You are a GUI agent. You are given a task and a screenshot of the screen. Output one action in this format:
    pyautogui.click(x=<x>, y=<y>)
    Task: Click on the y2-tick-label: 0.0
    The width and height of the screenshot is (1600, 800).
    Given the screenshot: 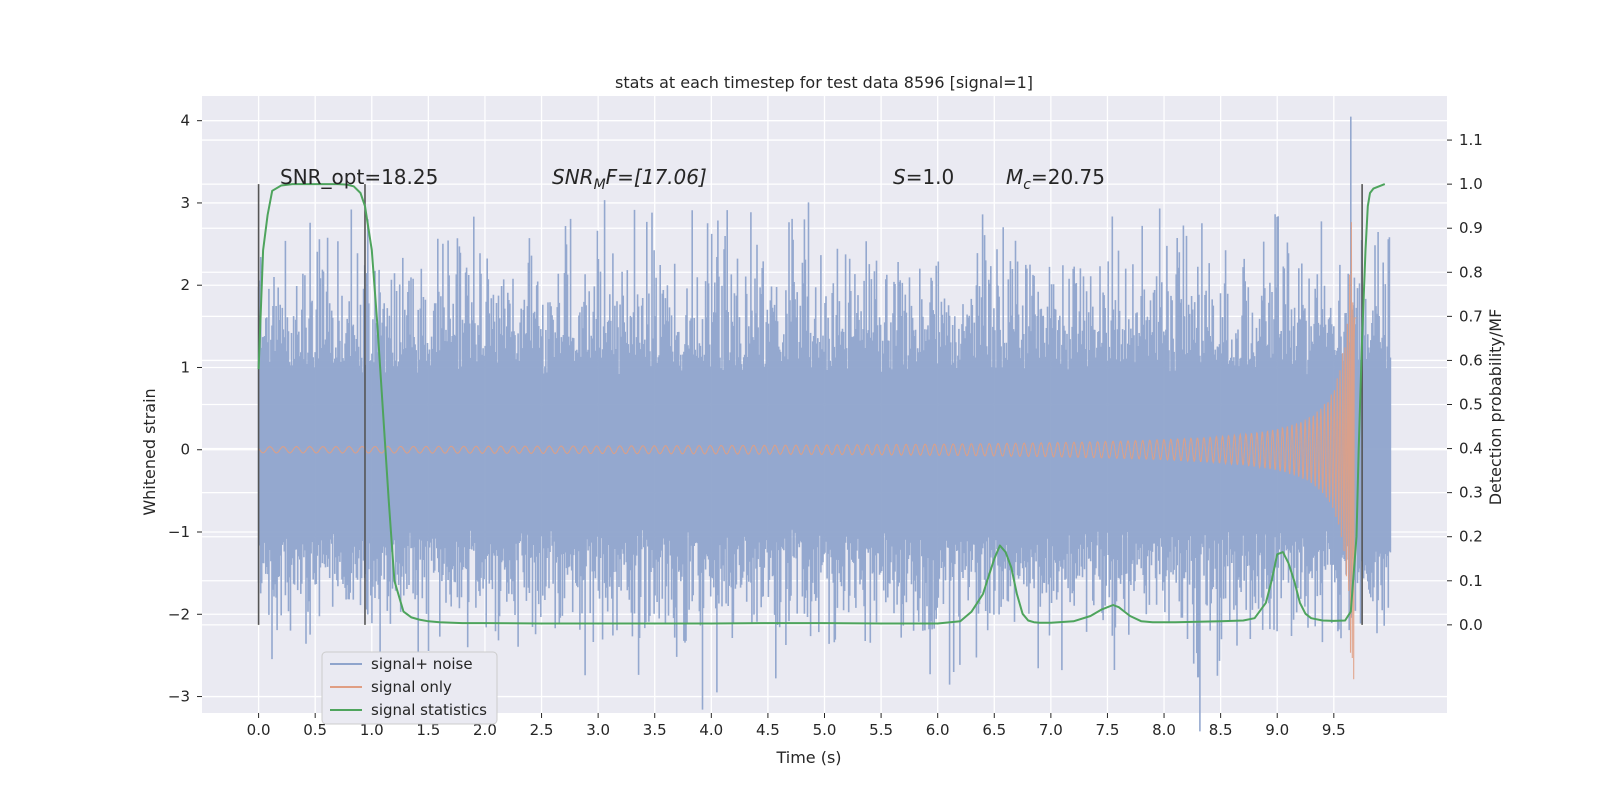 What is the action you would take?
    pyautogui.click(x=1471, y=625)
    